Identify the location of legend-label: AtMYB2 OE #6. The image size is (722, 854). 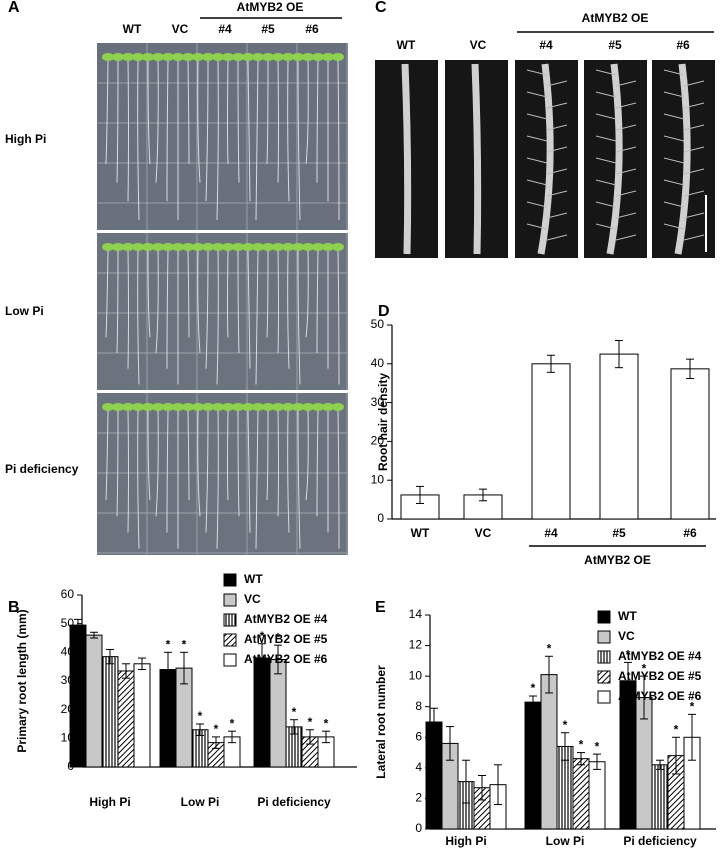
(286, 659).